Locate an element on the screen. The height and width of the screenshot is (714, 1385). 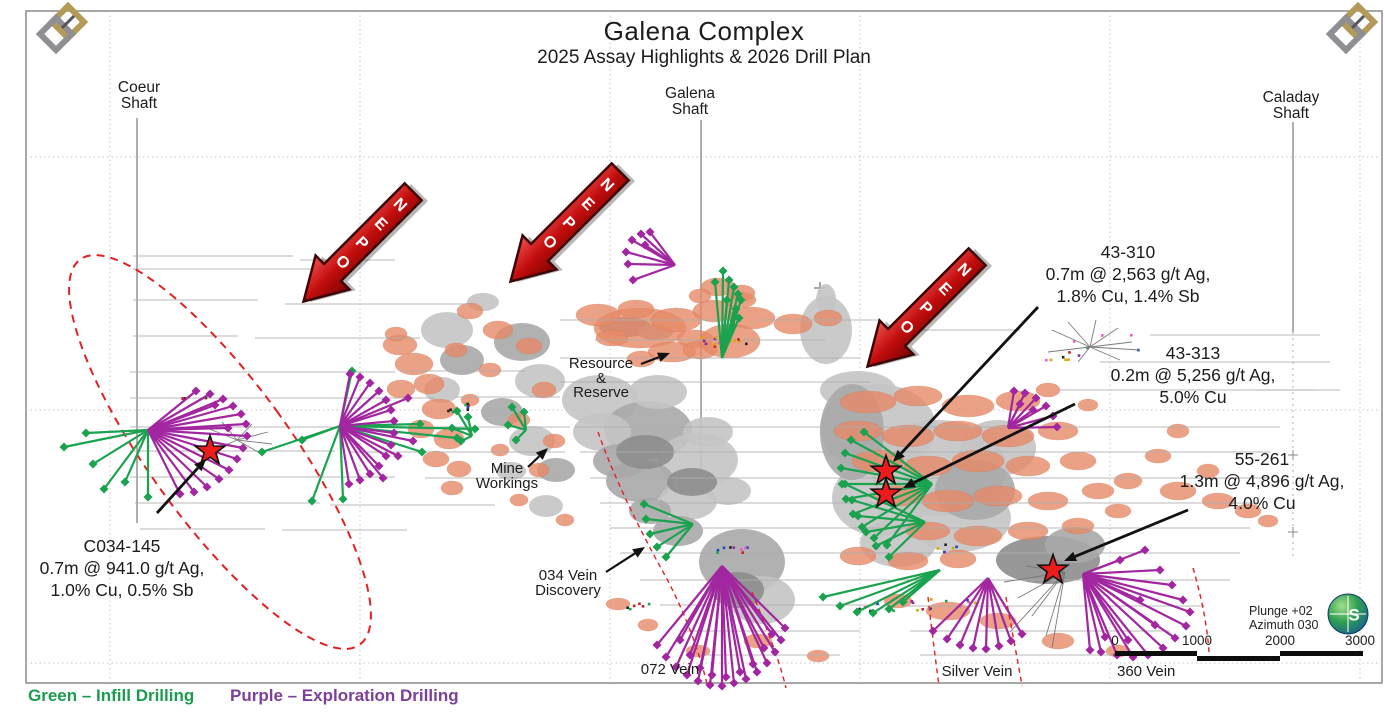
company-logo-left is located at coordinates (62, 28).